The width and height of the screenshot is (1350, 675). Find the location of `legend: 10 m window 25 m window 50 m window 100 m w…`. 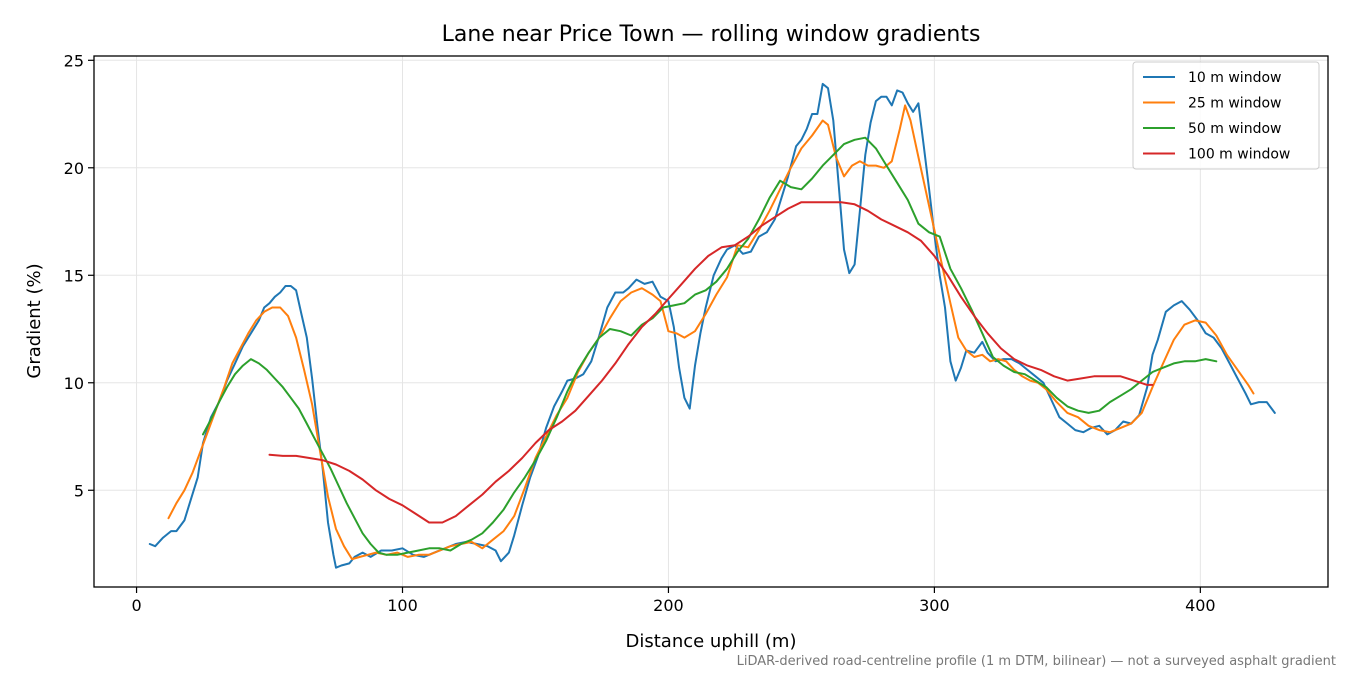

legend: 10 m window 25 m window 50 m window 100 m w… is located at coordinates (1226, 115).